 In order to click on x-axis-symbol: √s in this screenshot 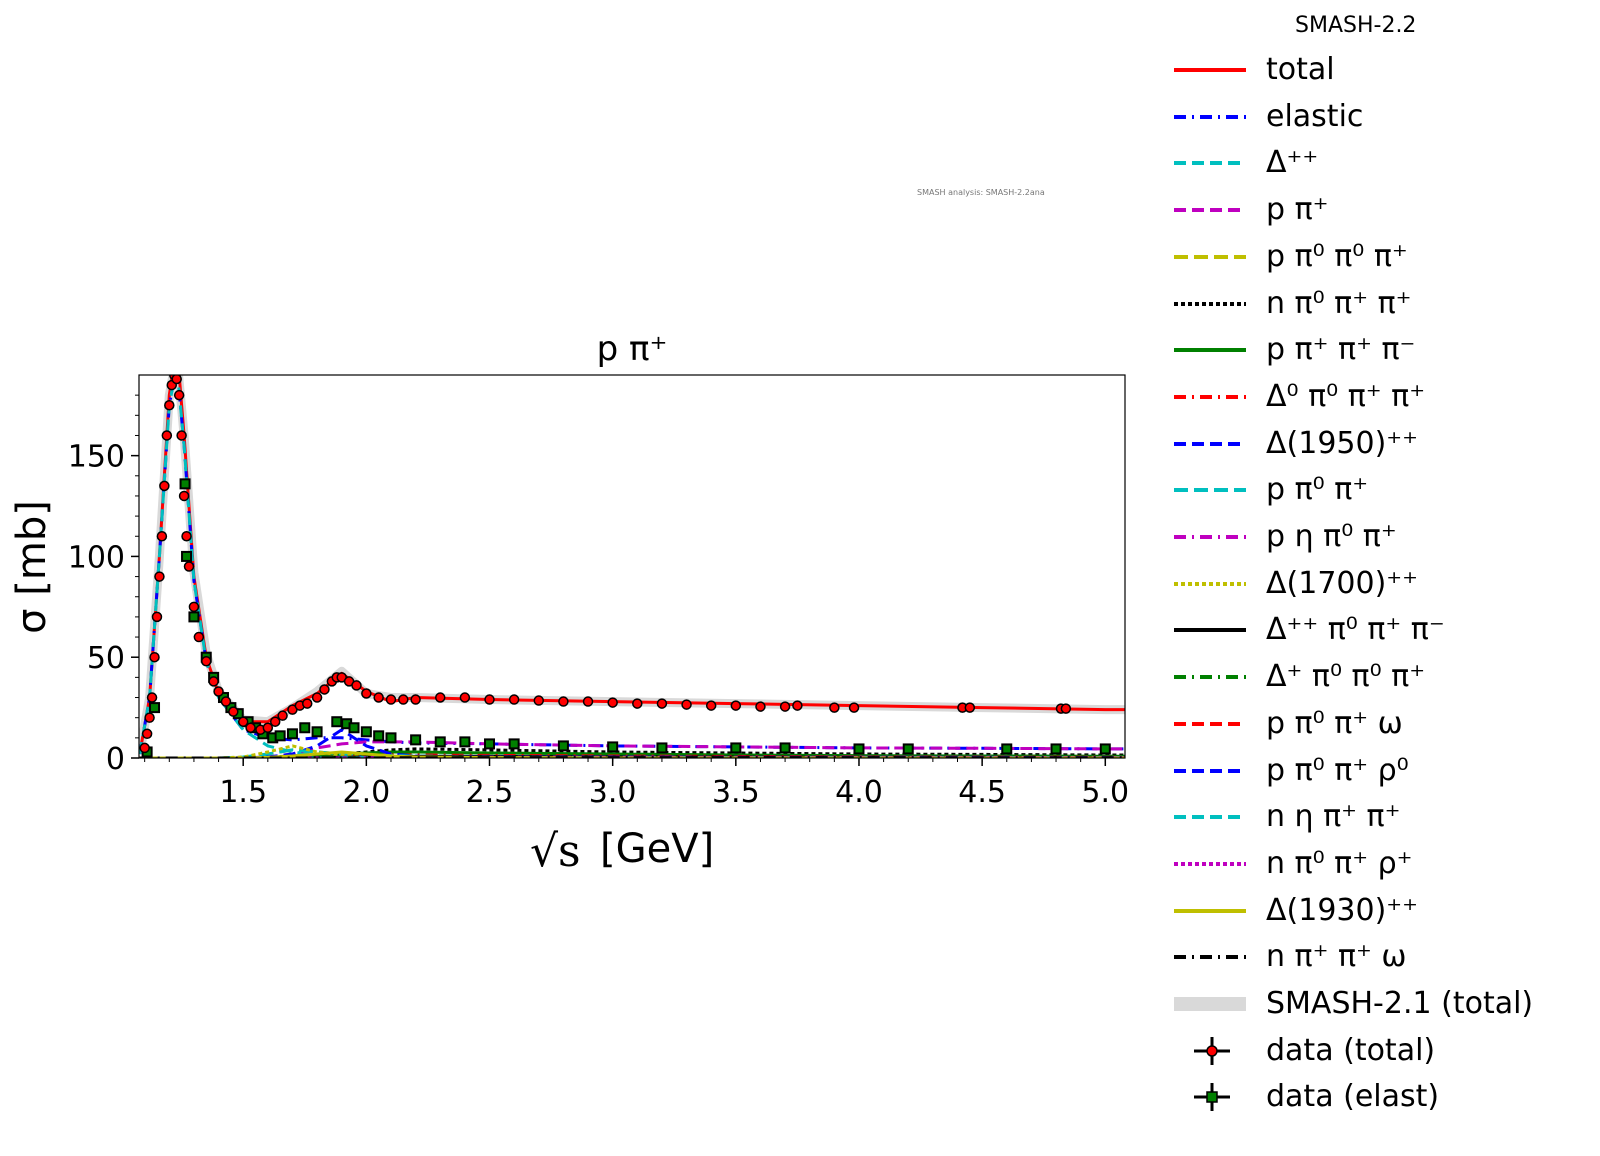, I will do `click(555, 851)`.